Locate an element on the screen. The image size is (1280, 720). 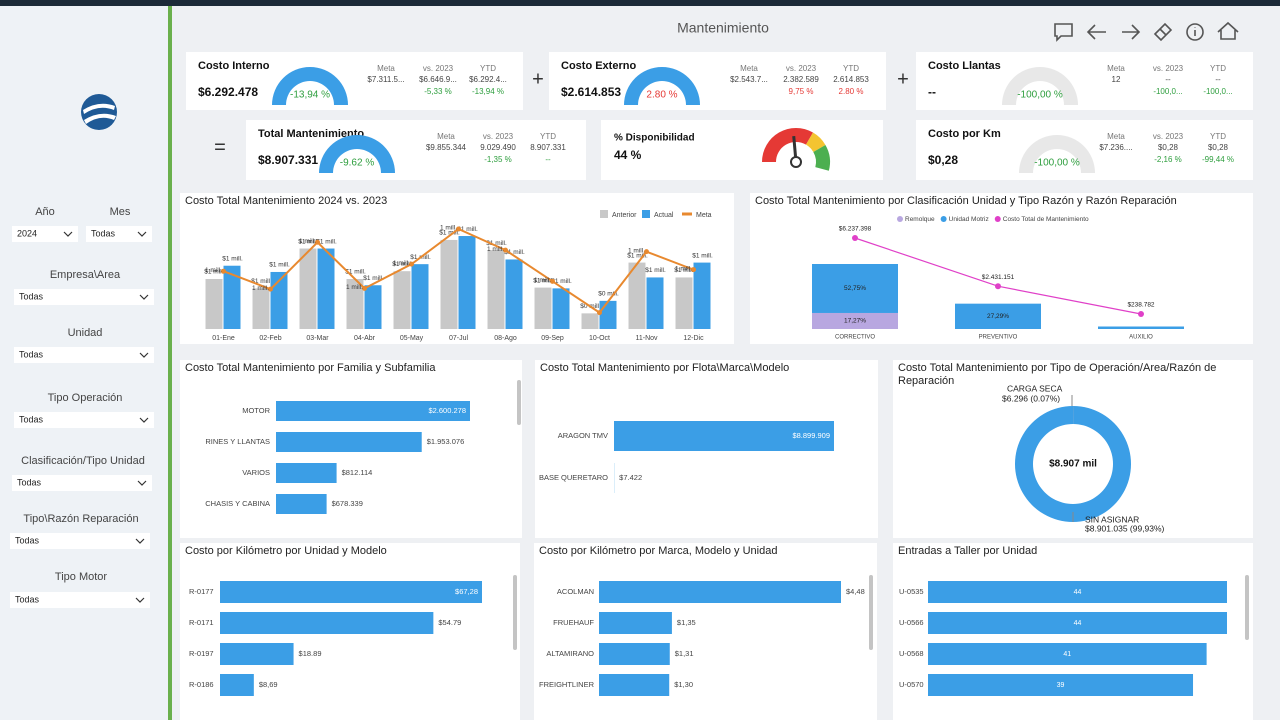
y-tick-label: ACOLMAN is located at coordinates (575, 591).